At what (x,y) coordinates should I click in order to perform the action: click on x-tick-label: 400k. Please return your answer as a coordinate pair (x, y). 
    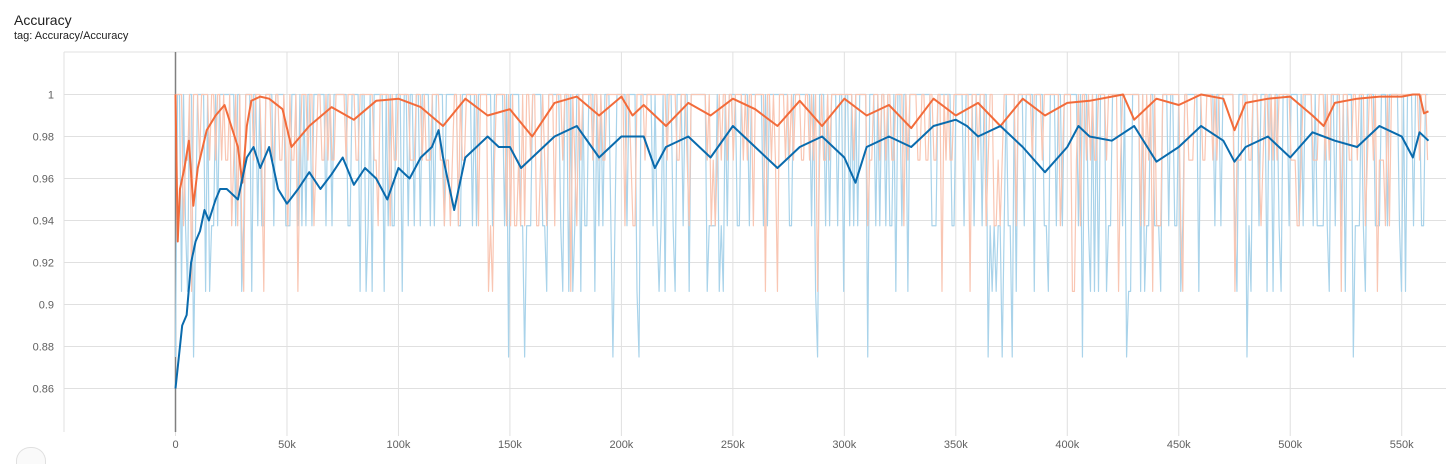
    Looking at the image, I should click on (1067, 445).